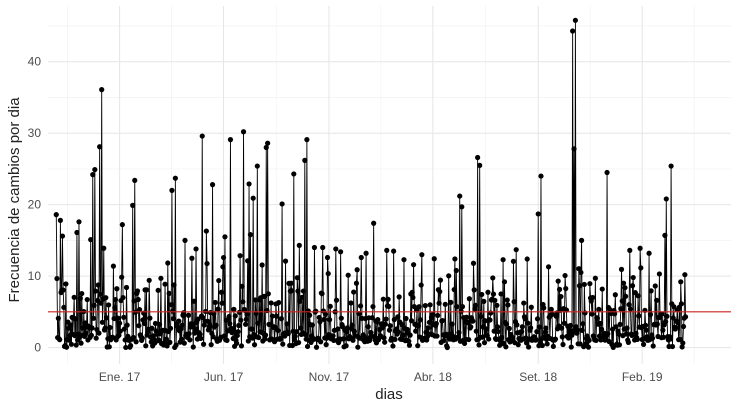 This screenshot has width=739, height=408. What do you see at coordinates (14, 200) in the screenshot?
I see `y-axis-title: Frecuencia de cambios por dia` at bounding box center [14, 200].